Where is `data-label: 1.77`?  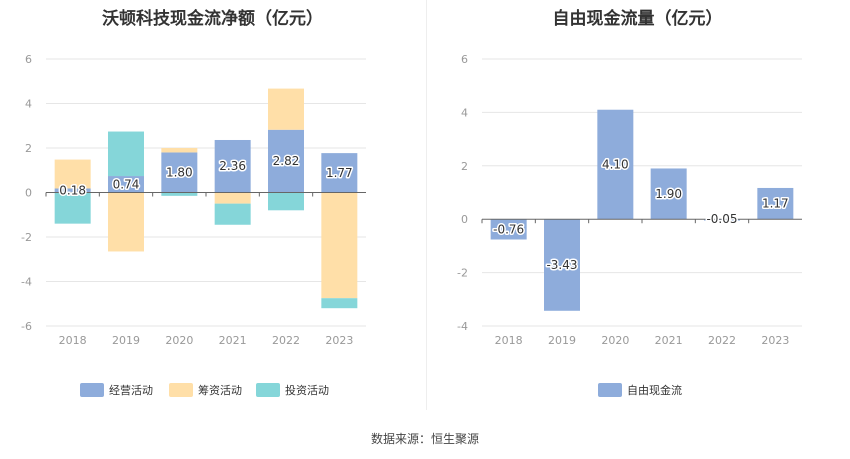
data-label: 1.77 is located at coordinates (339, 173).